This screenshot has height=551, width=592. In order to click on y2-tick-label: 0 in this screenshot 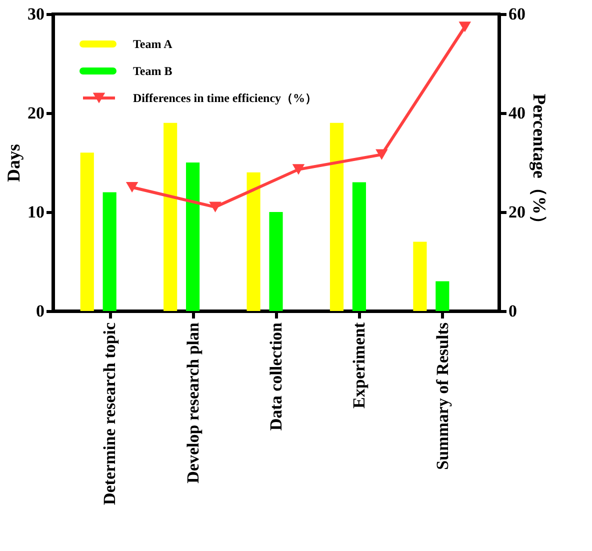, I will do `click(512, 311)`.